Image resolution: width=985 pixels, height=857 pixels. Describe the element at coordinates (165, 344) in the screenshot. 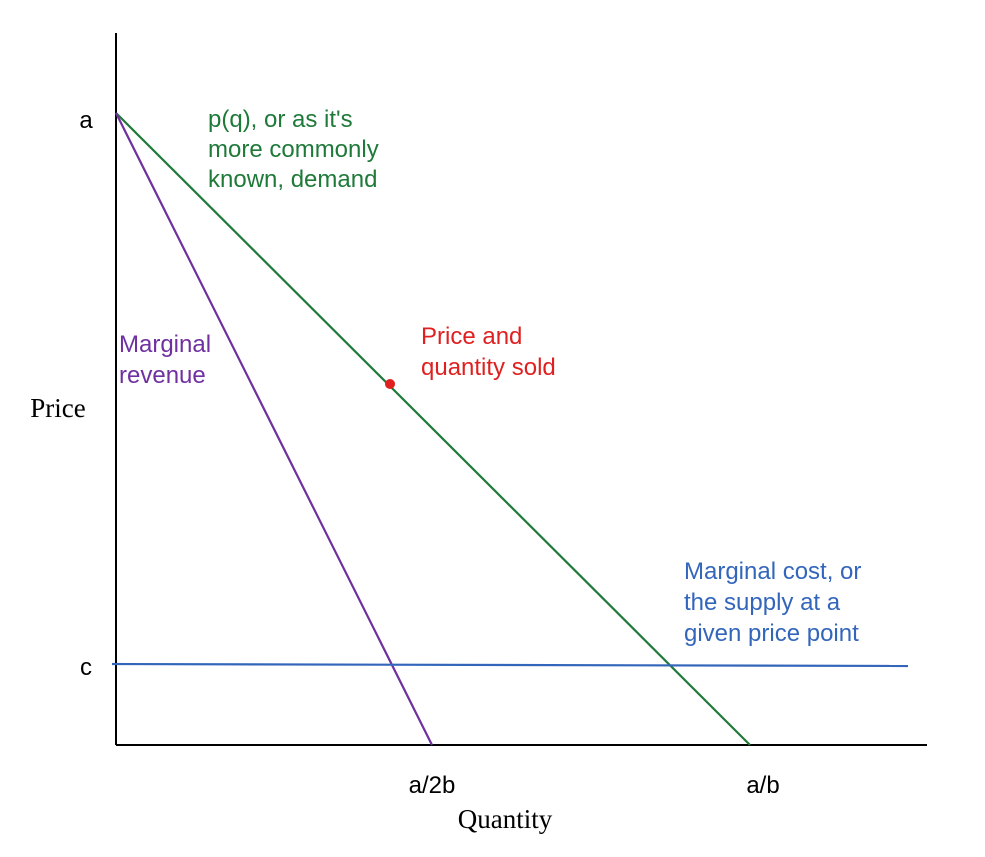

I see `marginal-revenue-label-line-1: Marginal` at that location.